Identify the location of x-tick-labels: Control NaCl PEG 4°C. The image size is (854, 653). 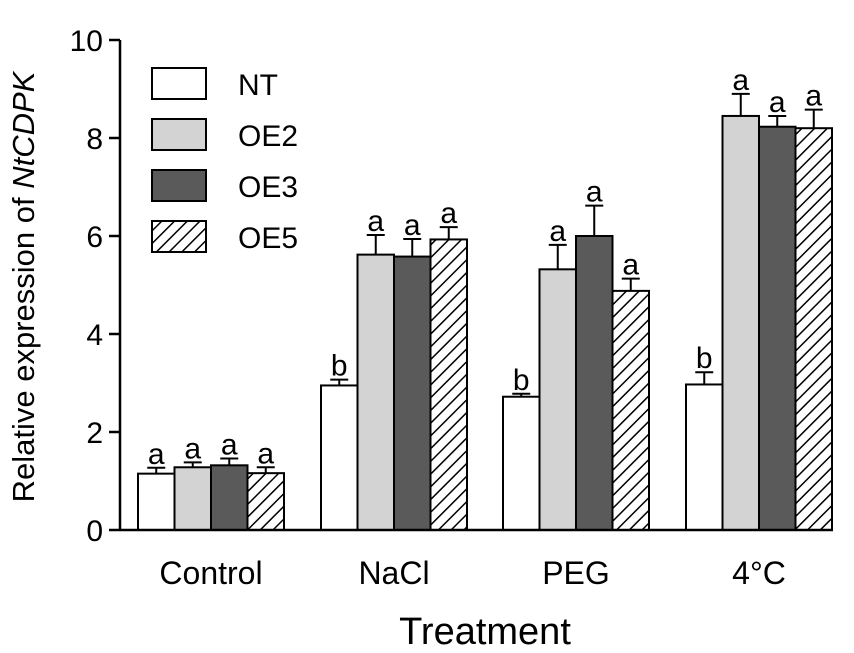
(472, 573).